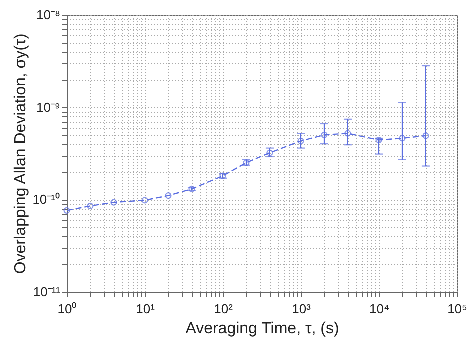 Image resolution: width=474 pixels, height=340 pixels. I want to click on y-tick-label: 10⁻¹¹, so click(47, 292).